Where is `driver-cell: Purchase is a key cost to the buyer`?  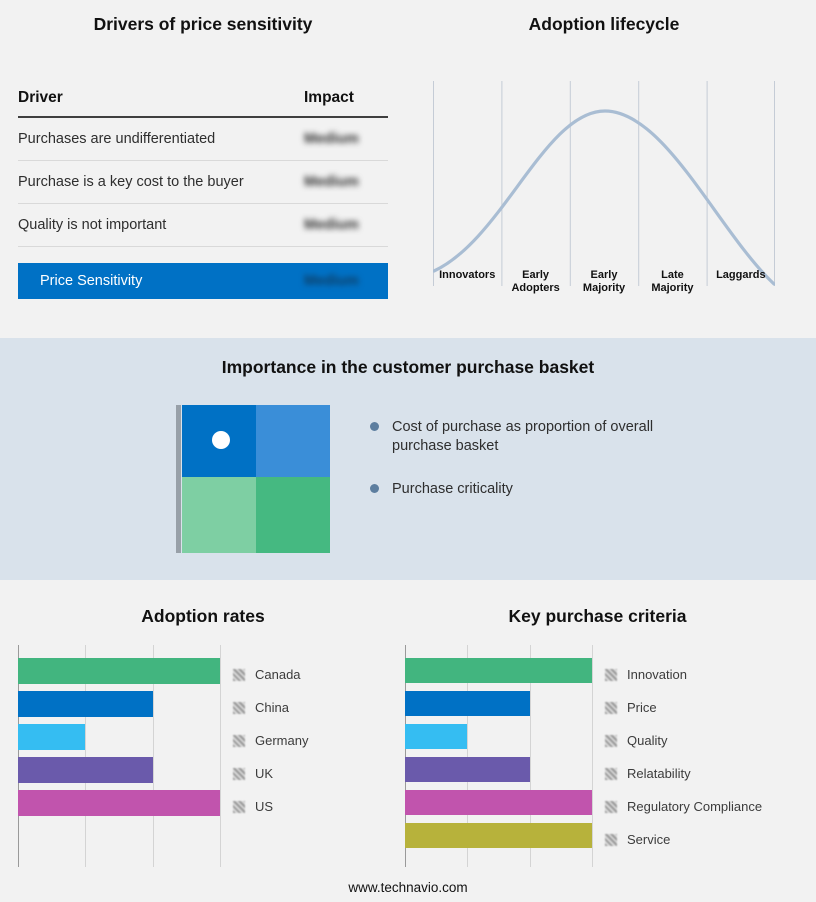 driver-cell: Purchase is a key cost to the buyer is located at coordinates (131, 182).